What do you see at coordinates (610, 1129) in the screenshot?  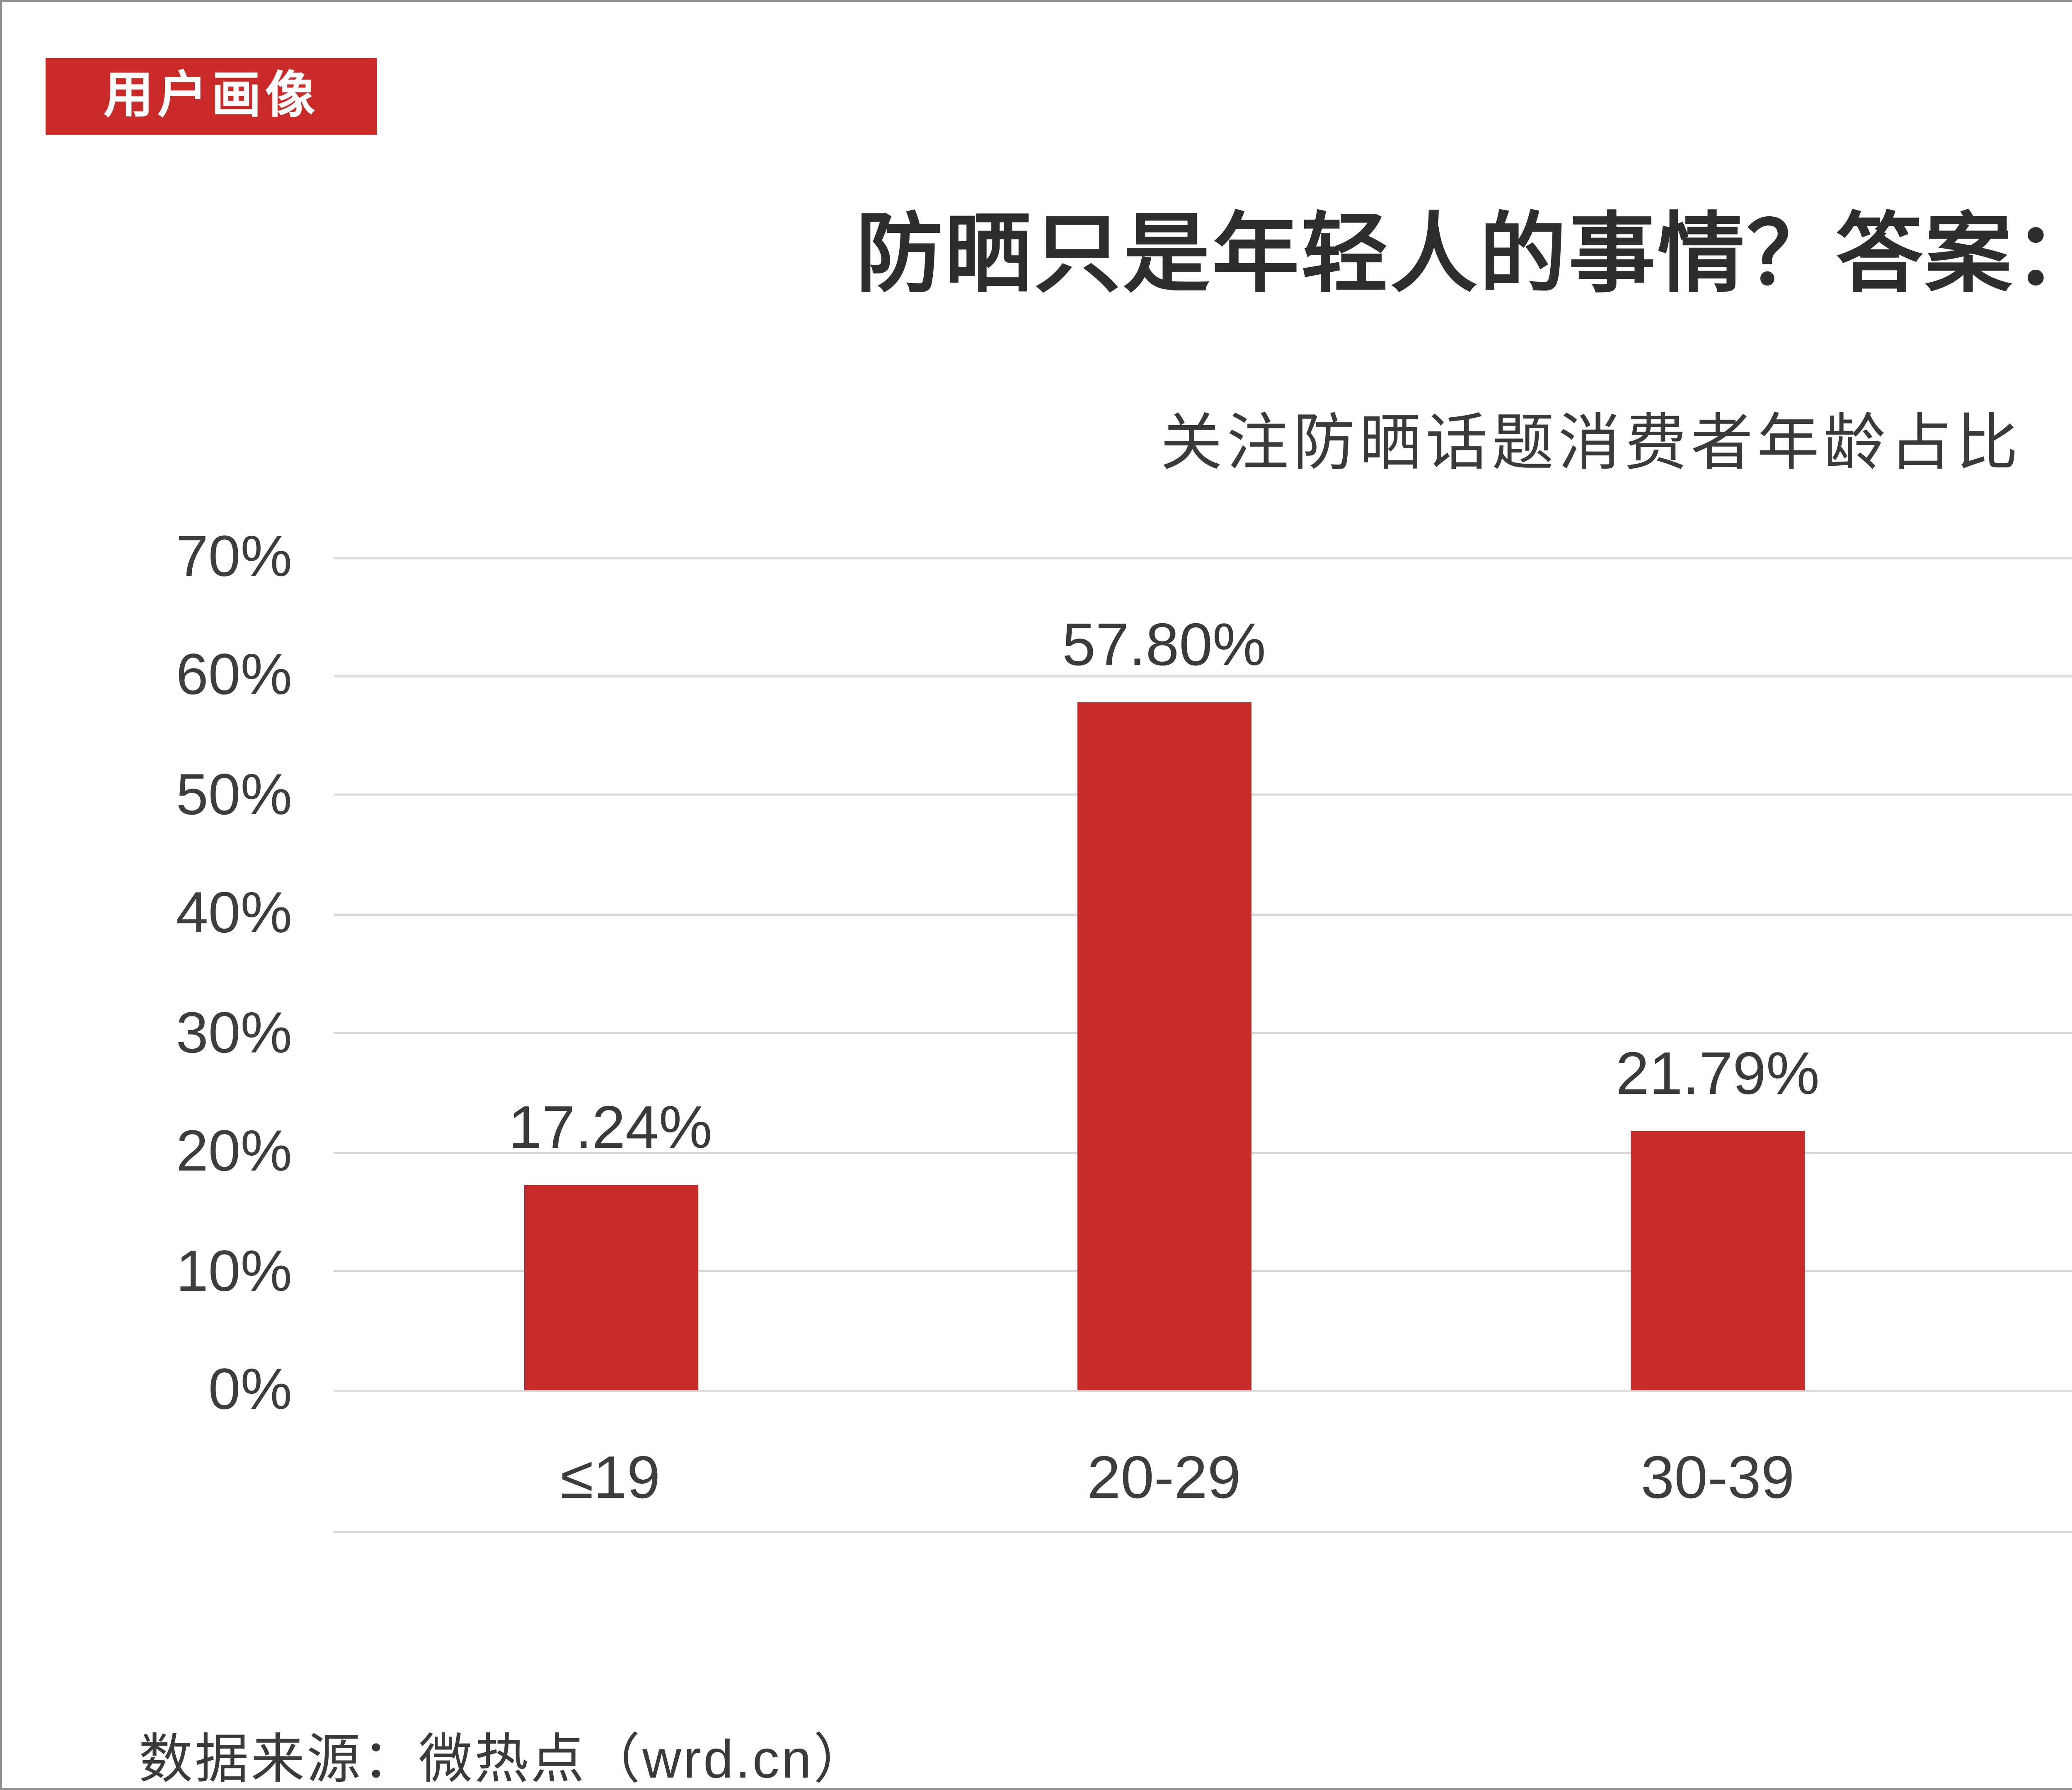 I see `bar-value-label: 17.24%` at bounding box center [610, 1129].